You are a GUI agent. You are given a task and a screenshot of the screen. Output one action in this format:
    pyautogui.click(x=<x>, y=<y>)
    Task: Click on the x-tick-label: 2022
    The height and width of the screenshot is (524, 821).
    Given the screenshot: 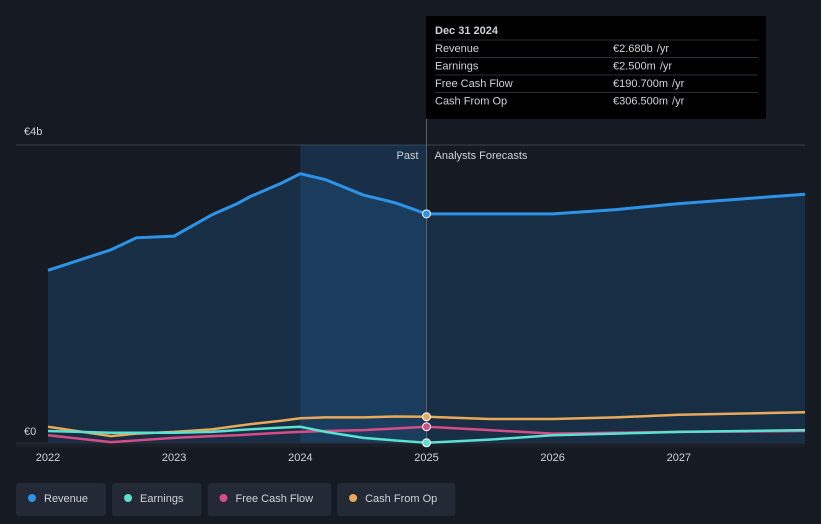 What is the action you would take?
    pyautogui.click(x=48, y=458)
    